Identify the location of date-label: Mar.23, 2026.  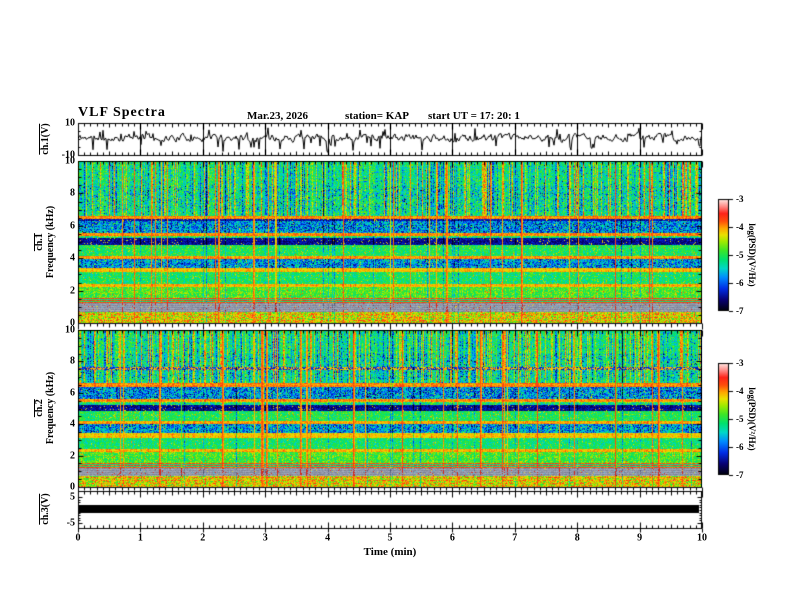
(278, 116).